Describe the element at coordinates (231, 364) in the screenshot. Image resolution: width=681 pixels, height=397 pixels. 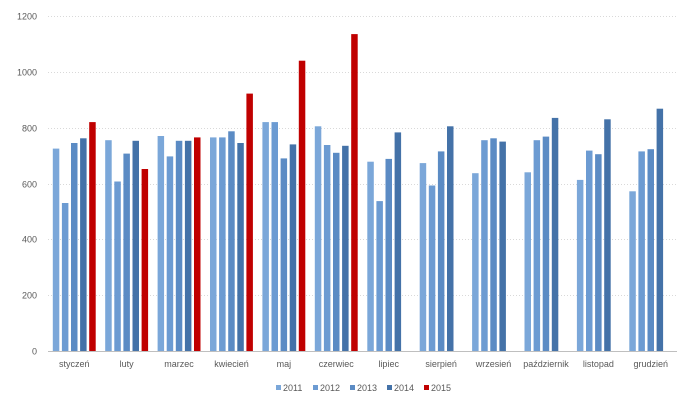
I see `x-tick-label: kwiecień` at that location.